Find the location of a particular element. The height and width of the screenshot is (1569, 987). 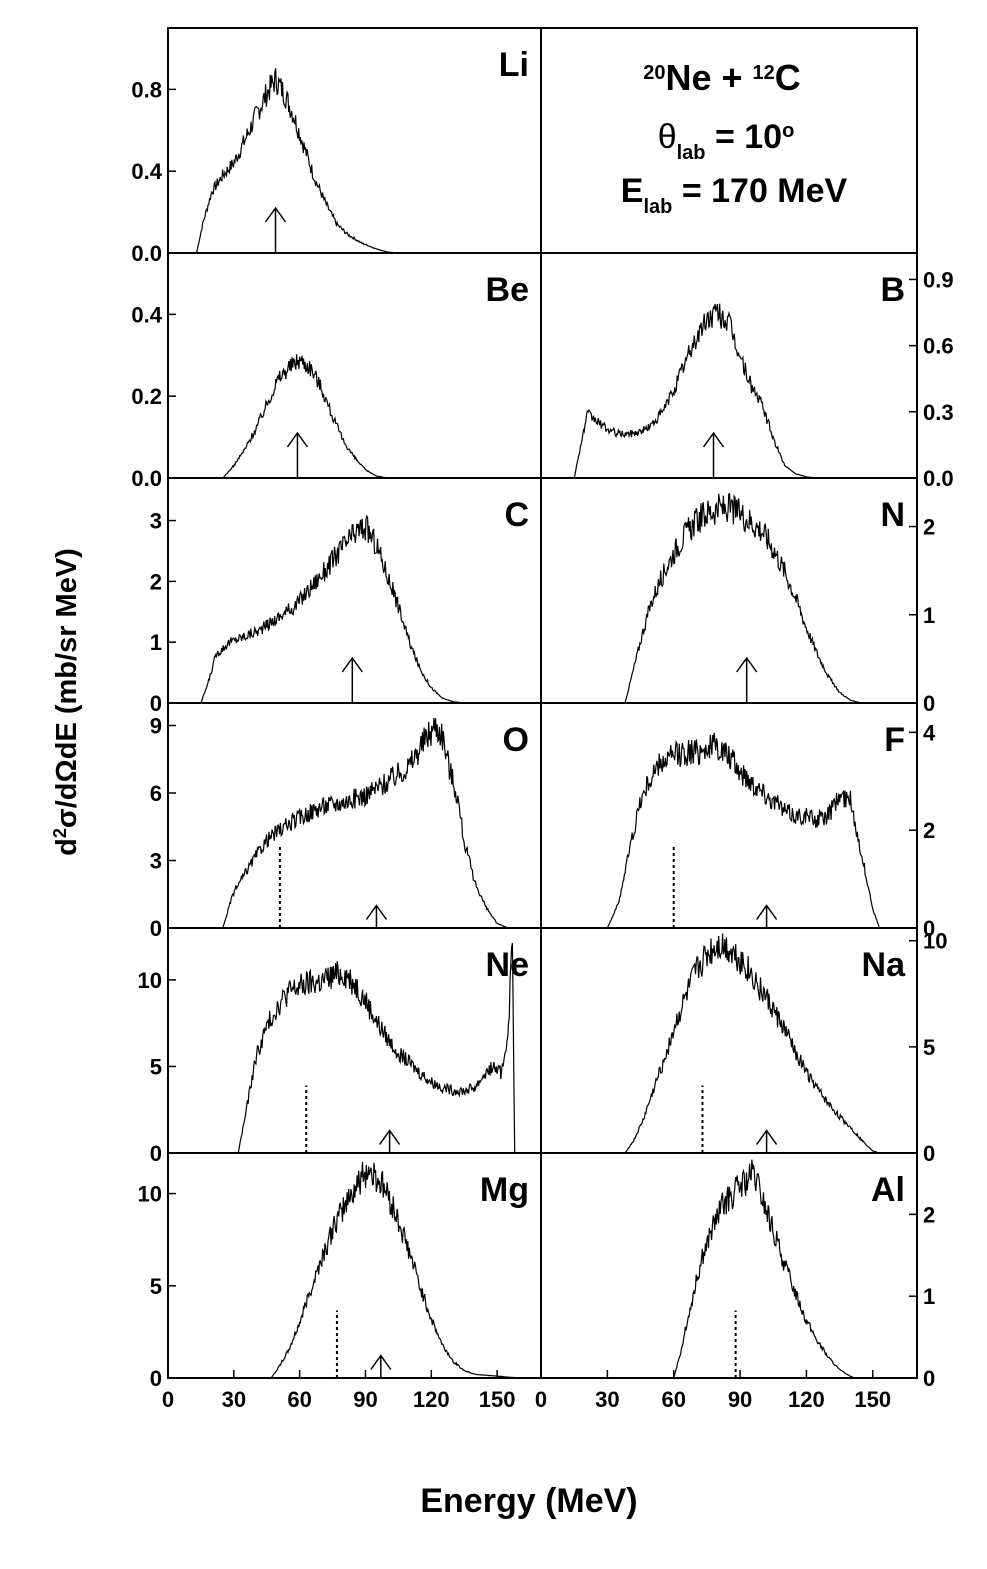

panel-ne: Ne 0 5 10 is located at coordinates (340, 1046).